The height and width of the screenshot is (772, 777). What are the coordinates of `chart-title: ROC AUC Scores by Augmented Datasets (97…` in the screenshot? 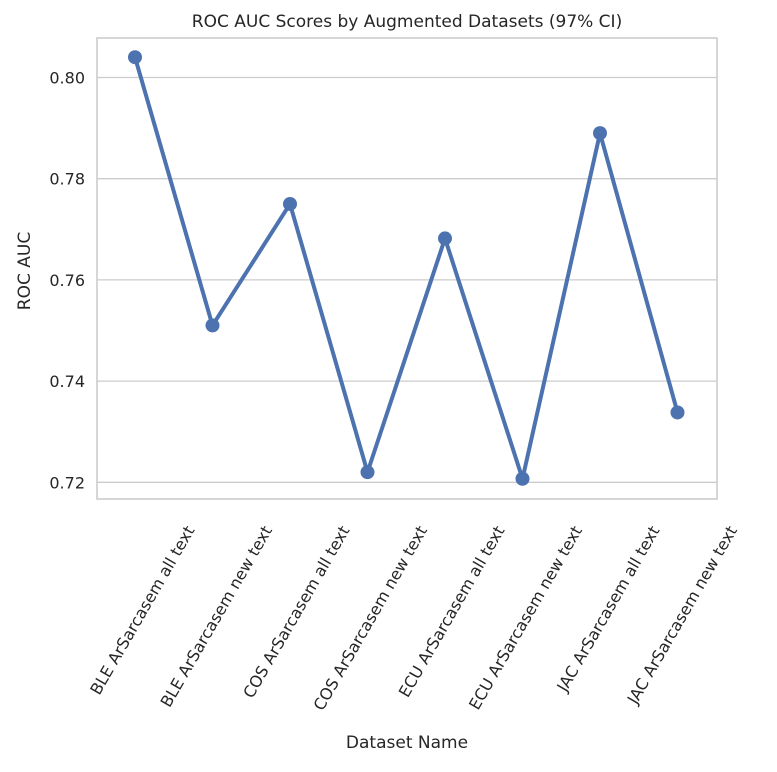 It's located at (407, 22).